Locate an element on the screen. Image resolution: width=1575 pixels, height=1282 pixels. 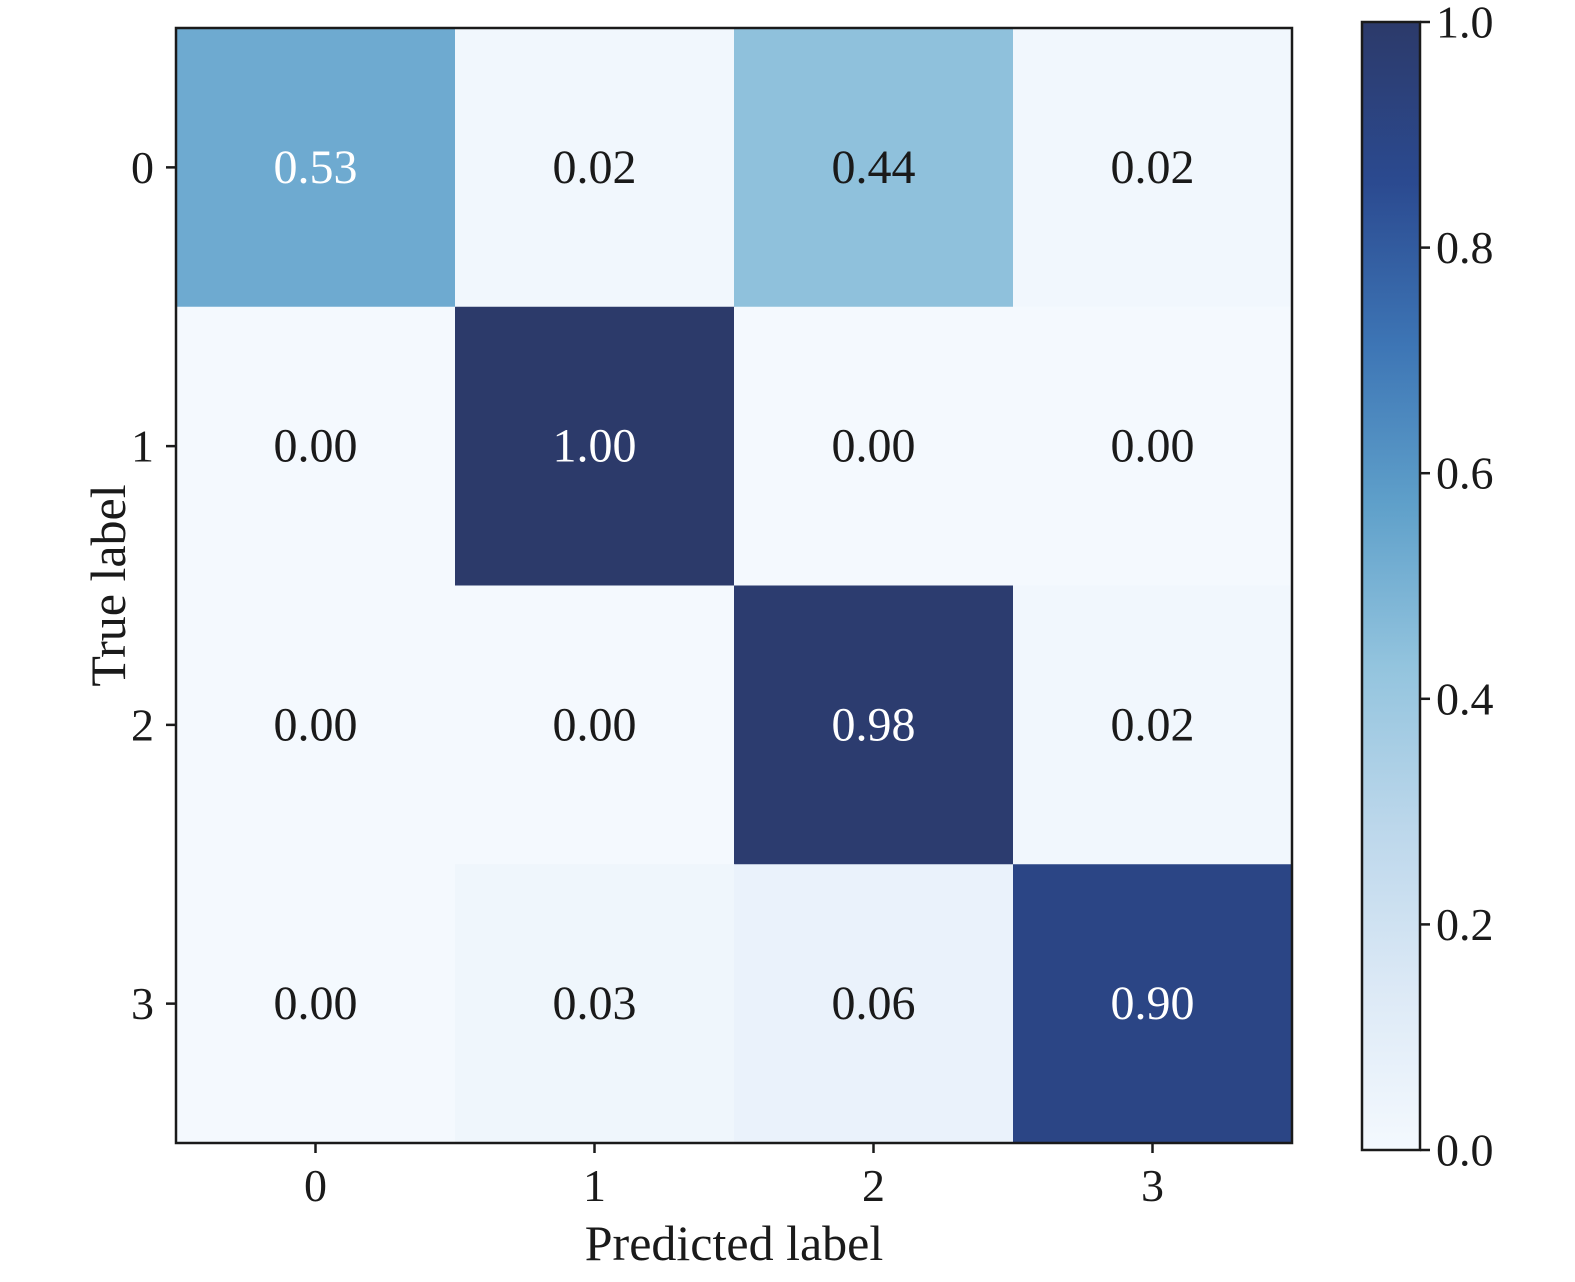
y-tick-label-1: 1 is located at coordinates (142, 446).